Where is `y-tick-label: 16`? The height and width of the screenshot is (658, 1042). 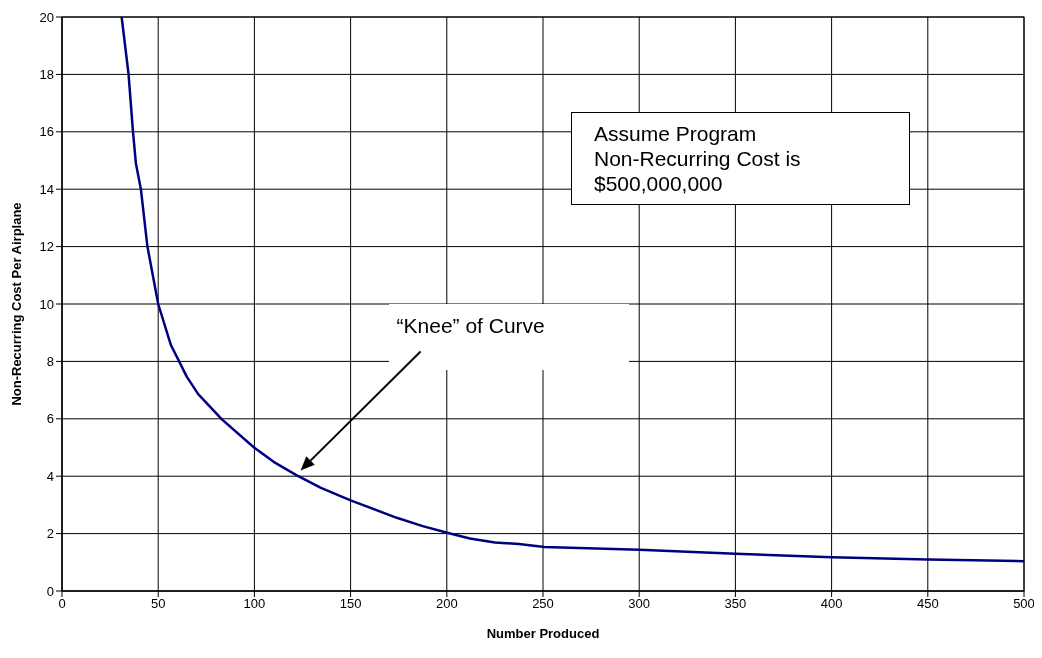 y-tick-label: 16 is located at coordinates (46, 132).